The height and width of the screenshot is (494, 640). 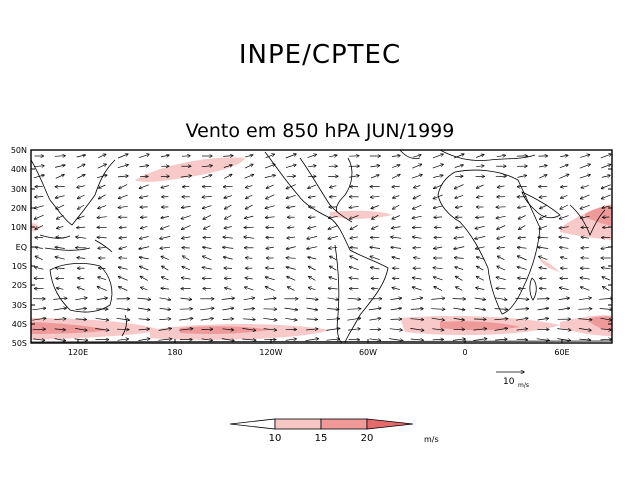 I want to click on coast-madagascar, so click(x=533, y=289).